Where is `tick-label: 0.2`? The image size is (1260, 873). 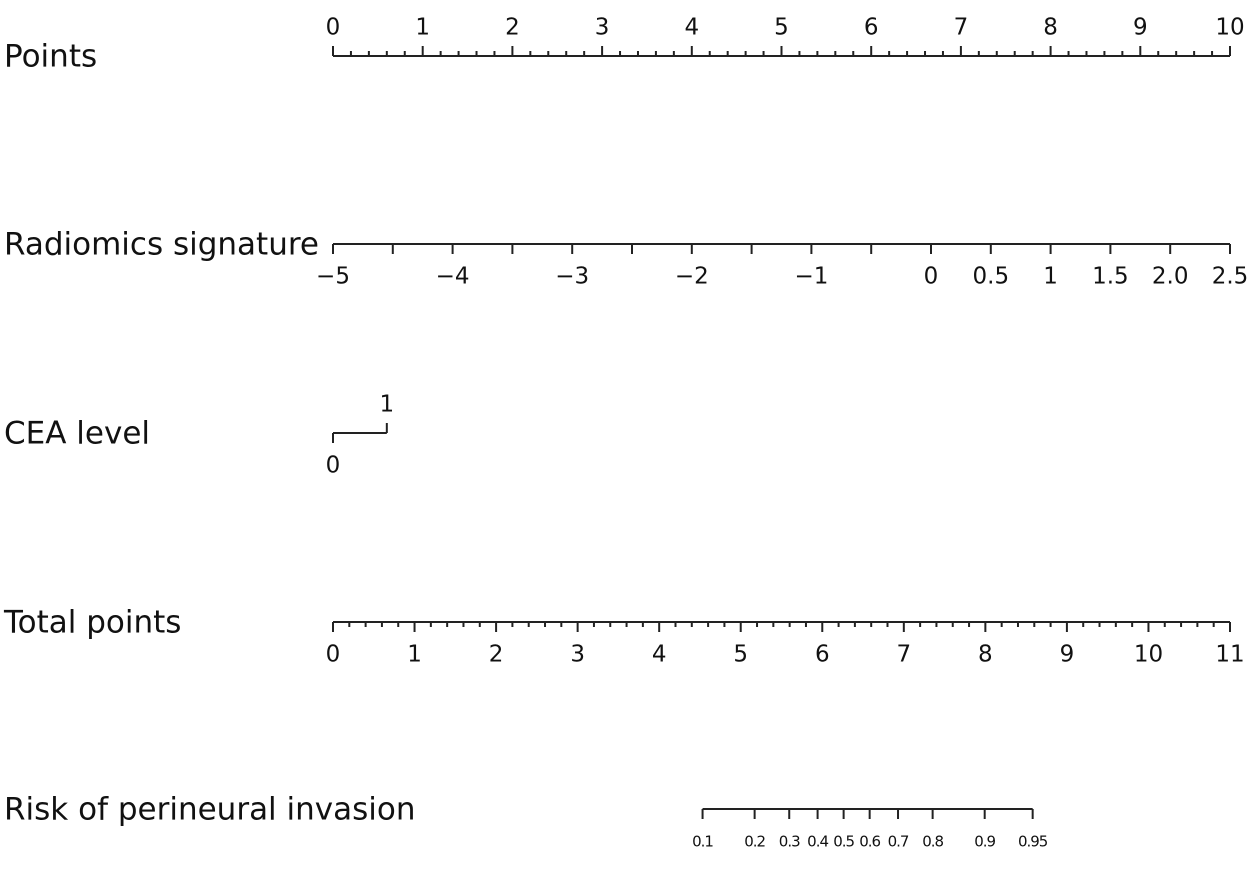
tick-label: 0.2 is located at coordinates (754, 842).